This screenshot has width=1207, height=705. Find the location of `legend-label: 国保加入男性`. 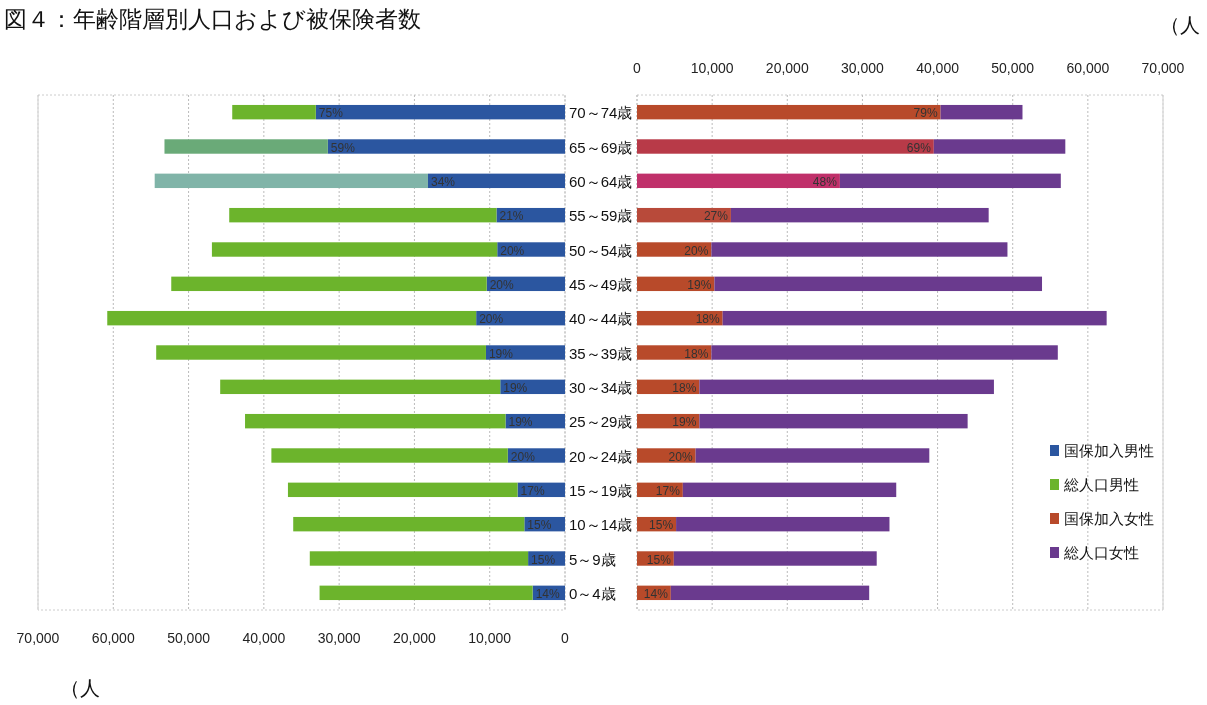

legend-label: 国保加入男性 is located at coordinates (1109, 450).